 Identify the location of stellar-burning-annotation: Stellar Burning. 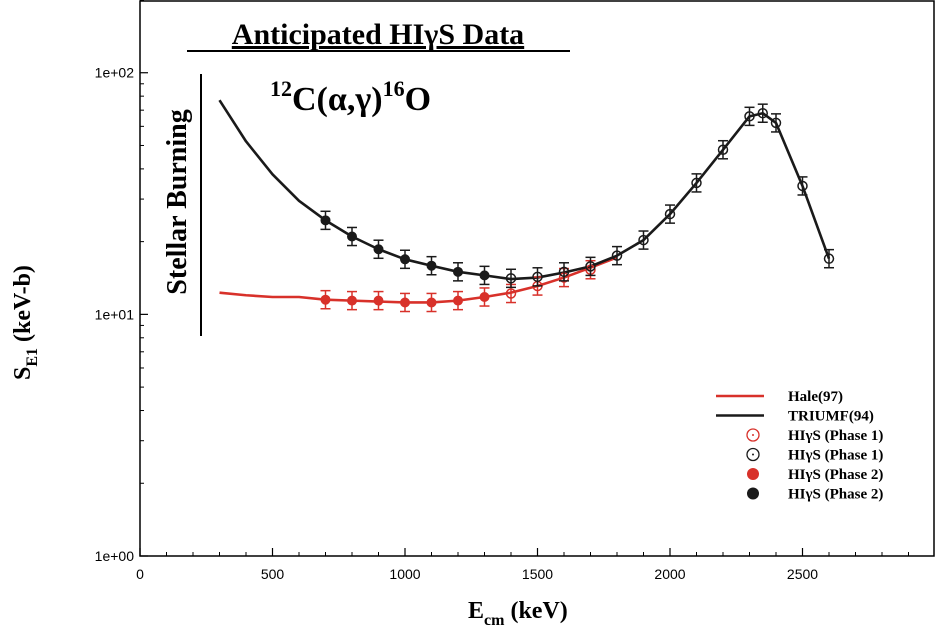
(177, 201).